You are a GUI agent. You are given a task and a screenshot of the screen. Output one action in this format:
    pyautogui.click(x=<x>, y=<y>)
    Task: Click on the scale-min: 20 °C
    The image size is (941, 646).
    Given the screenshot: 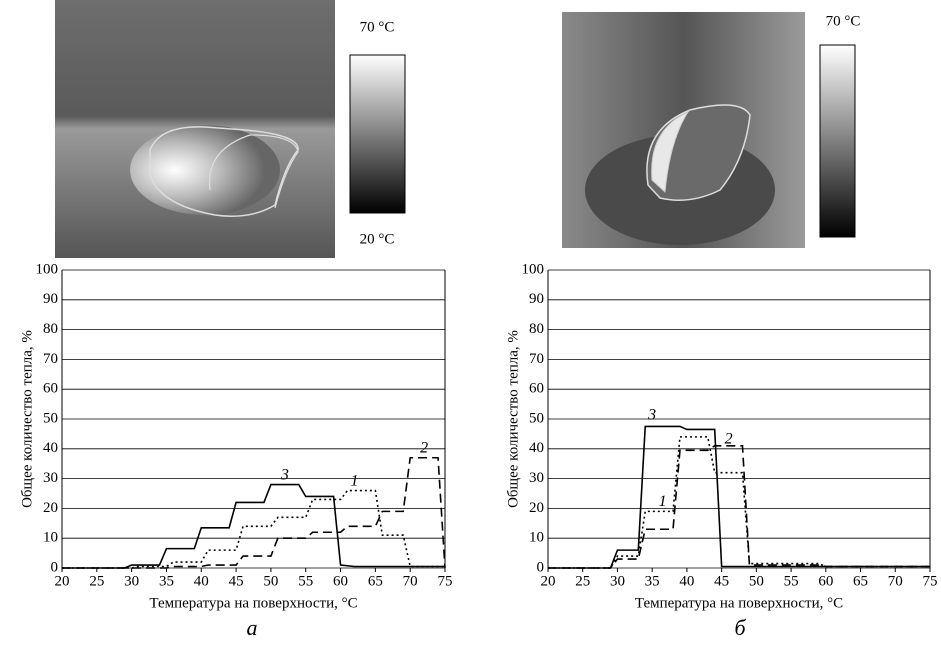 What is the action you would take?
    pyautogui.click(x=377, y=239)
    